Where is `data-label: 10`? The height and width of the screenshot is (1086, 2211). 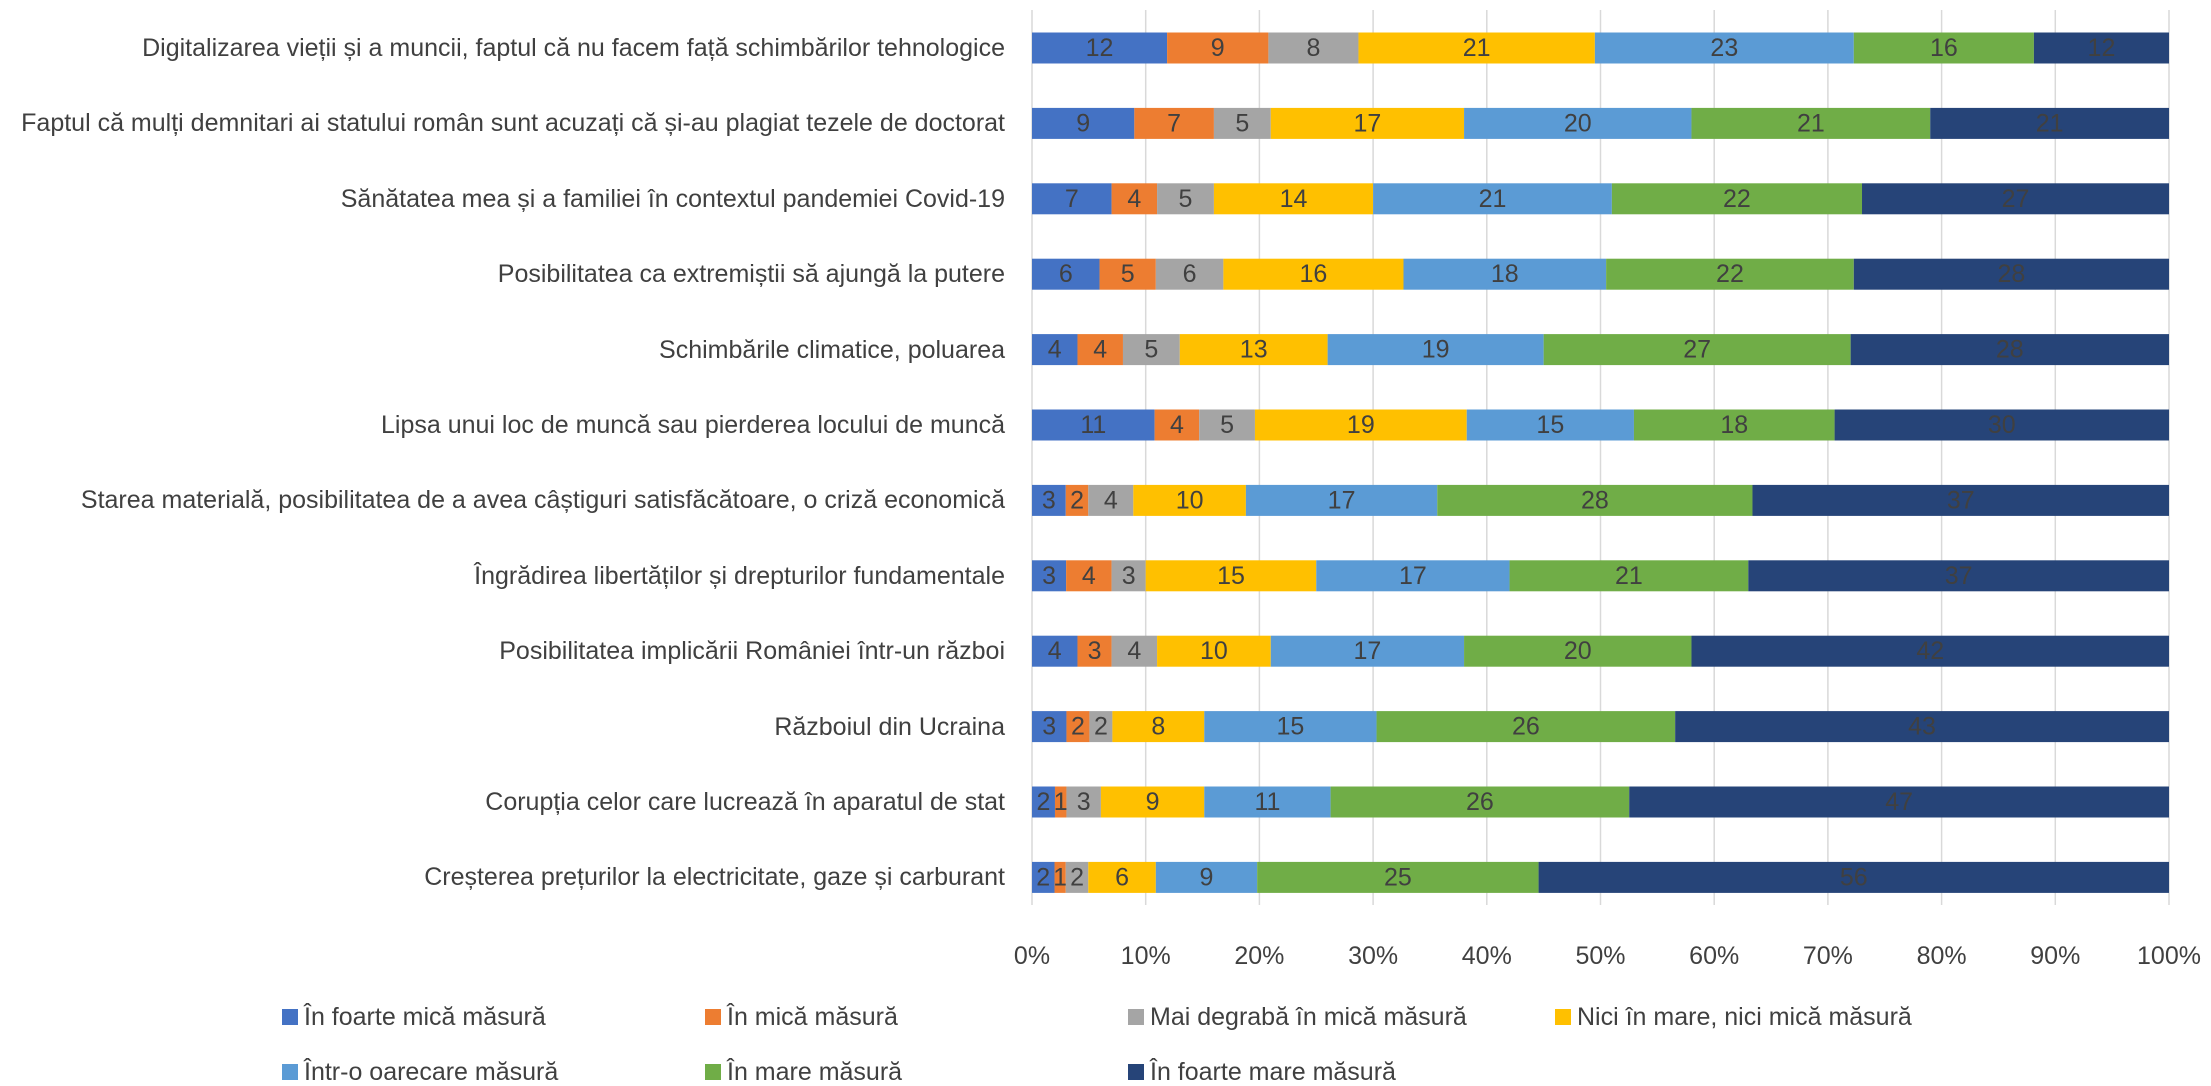
data-label: 10 is located at coordinates (1214, 651).